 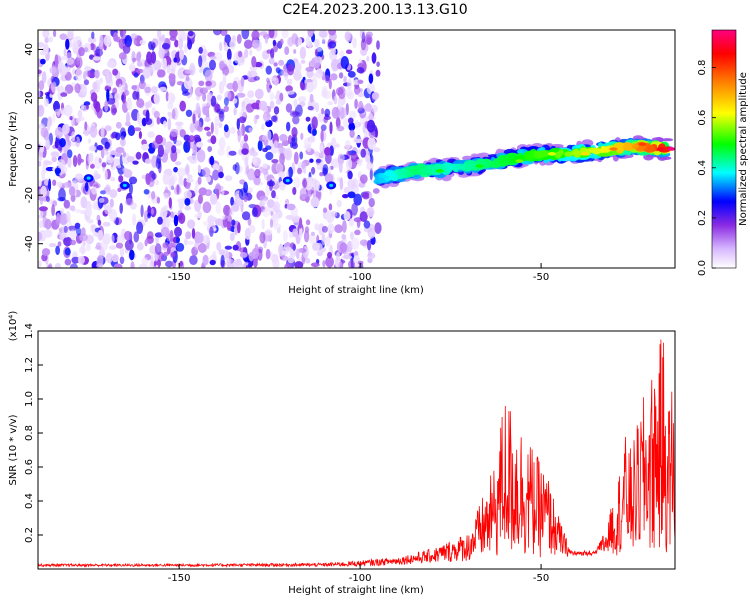 What do you see at coordinates (360, 578) in the screenshot?
I see `x-tick-label: -100` at bounding box center [360, 578].